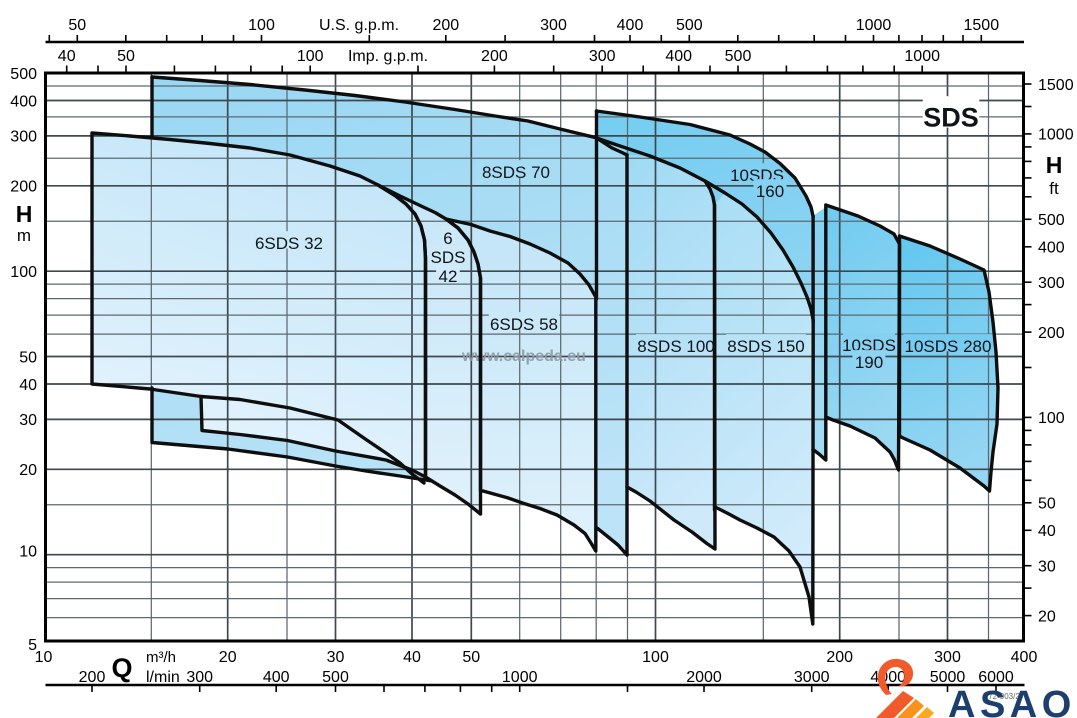  Describe the element at coordinates (121, 668) in the screenshot. I see `svg-text: Q` at that location.